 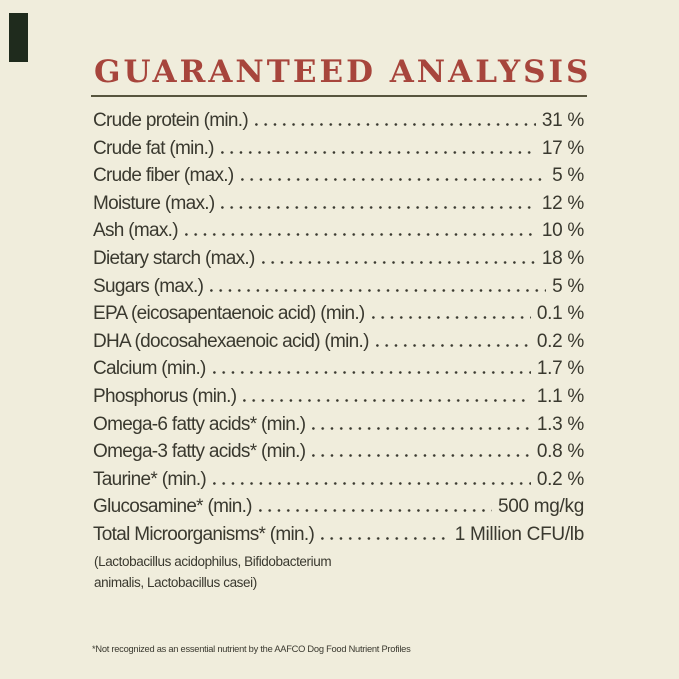 I want to click on analysis-row: Taurine* (min.) 0.2 %, so click(x=338, y=480).